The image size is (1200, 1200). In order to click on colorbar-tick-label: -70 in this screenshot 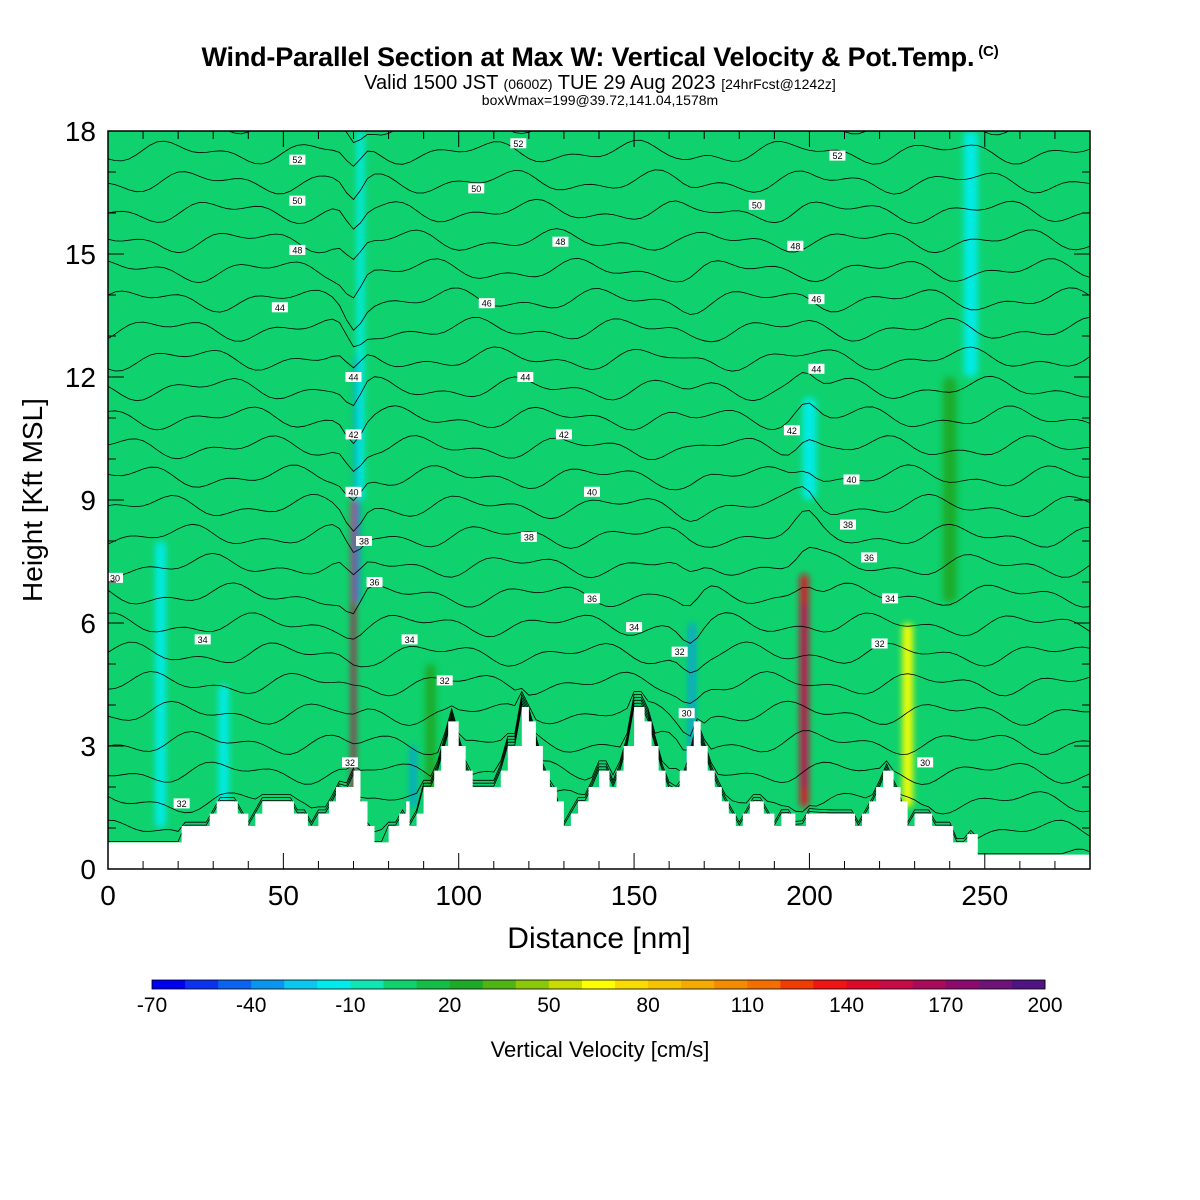, I will do `click(152, 1005)`.